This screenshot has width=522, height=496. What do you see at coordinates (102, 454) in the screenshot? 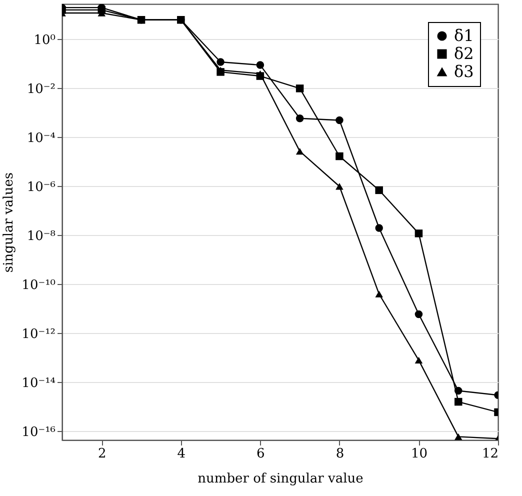
I see `x-tick-label: 2` at bounding box center [102, 454].